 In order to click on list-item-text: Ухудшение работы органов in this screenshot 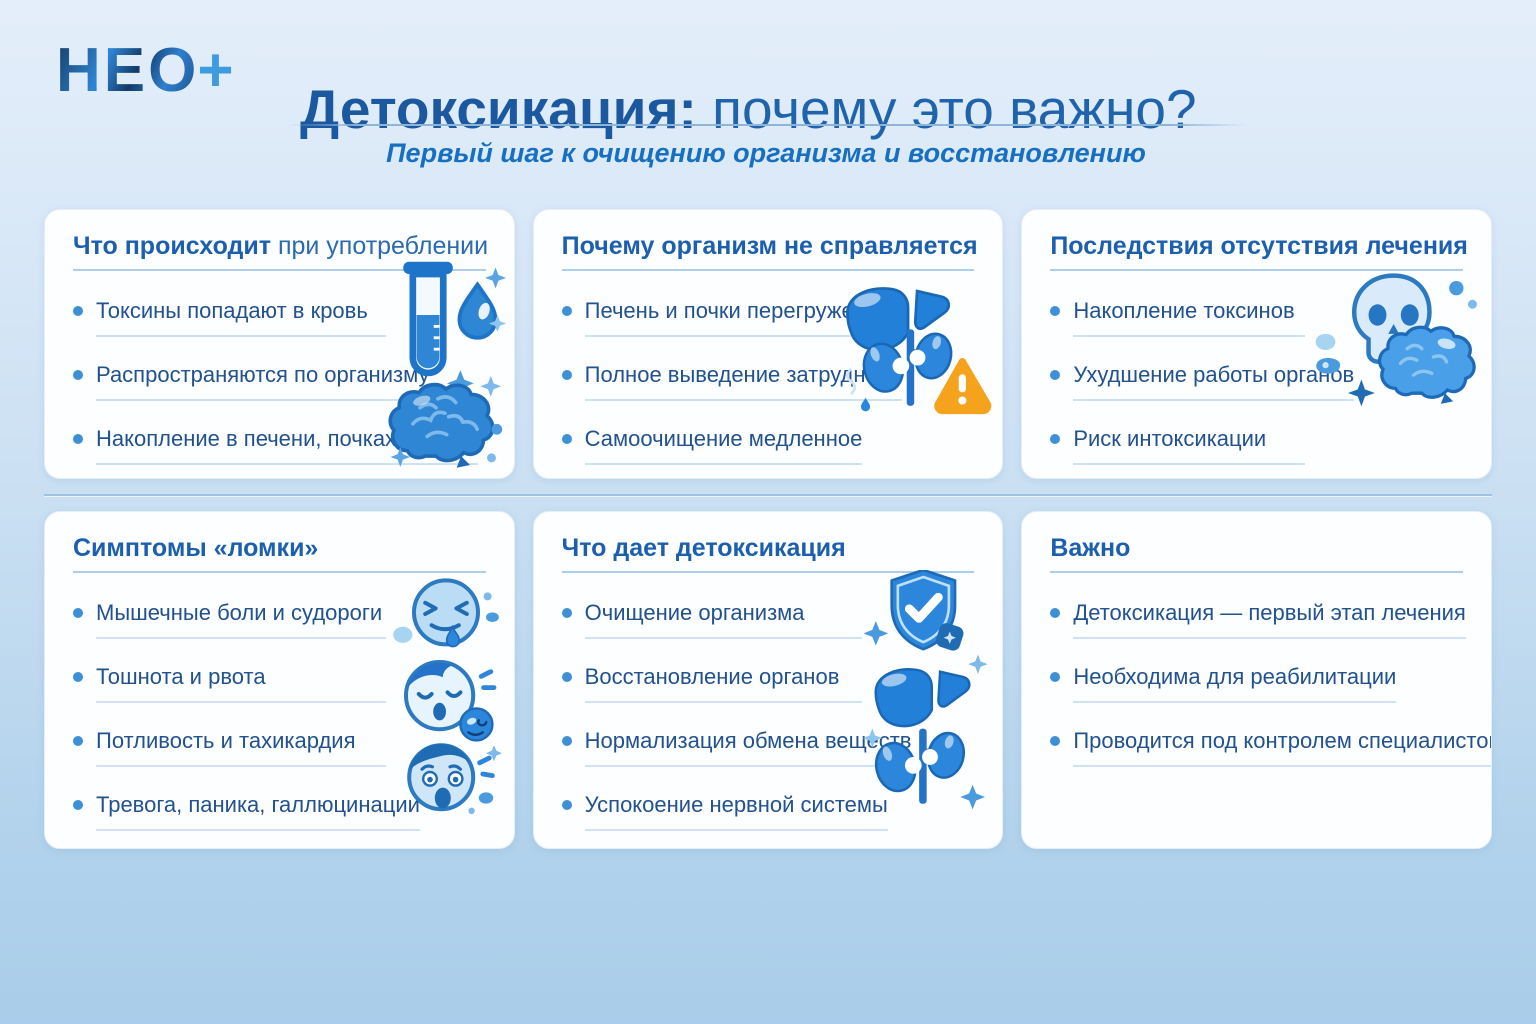, I will do `click(1214, 381)`.